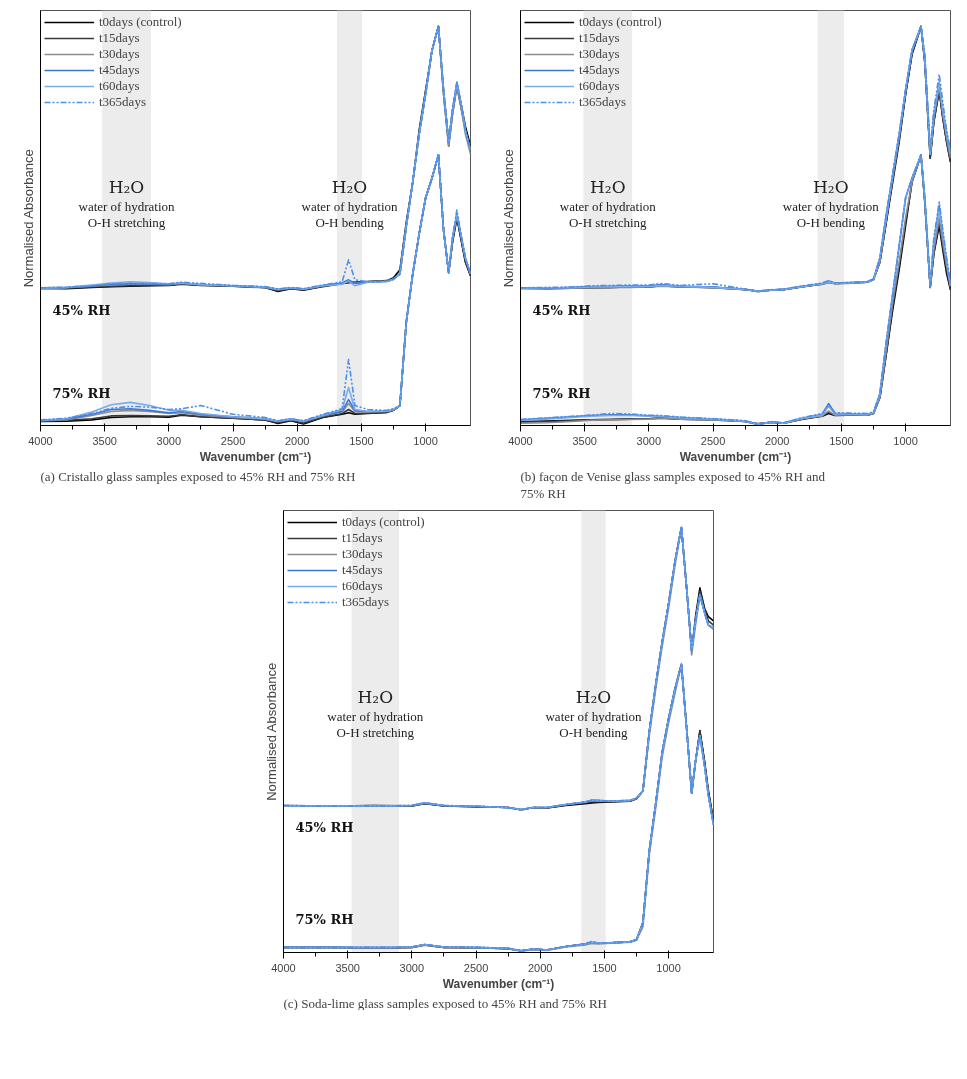 This screenshot has height=1079, width=967. What do you see at coordinates (673, 484) in the screenshot?
I see `text: (b) façon de Venise glass samples exposed to 45% RH and 75% RH` at bounding box center [673, 484].